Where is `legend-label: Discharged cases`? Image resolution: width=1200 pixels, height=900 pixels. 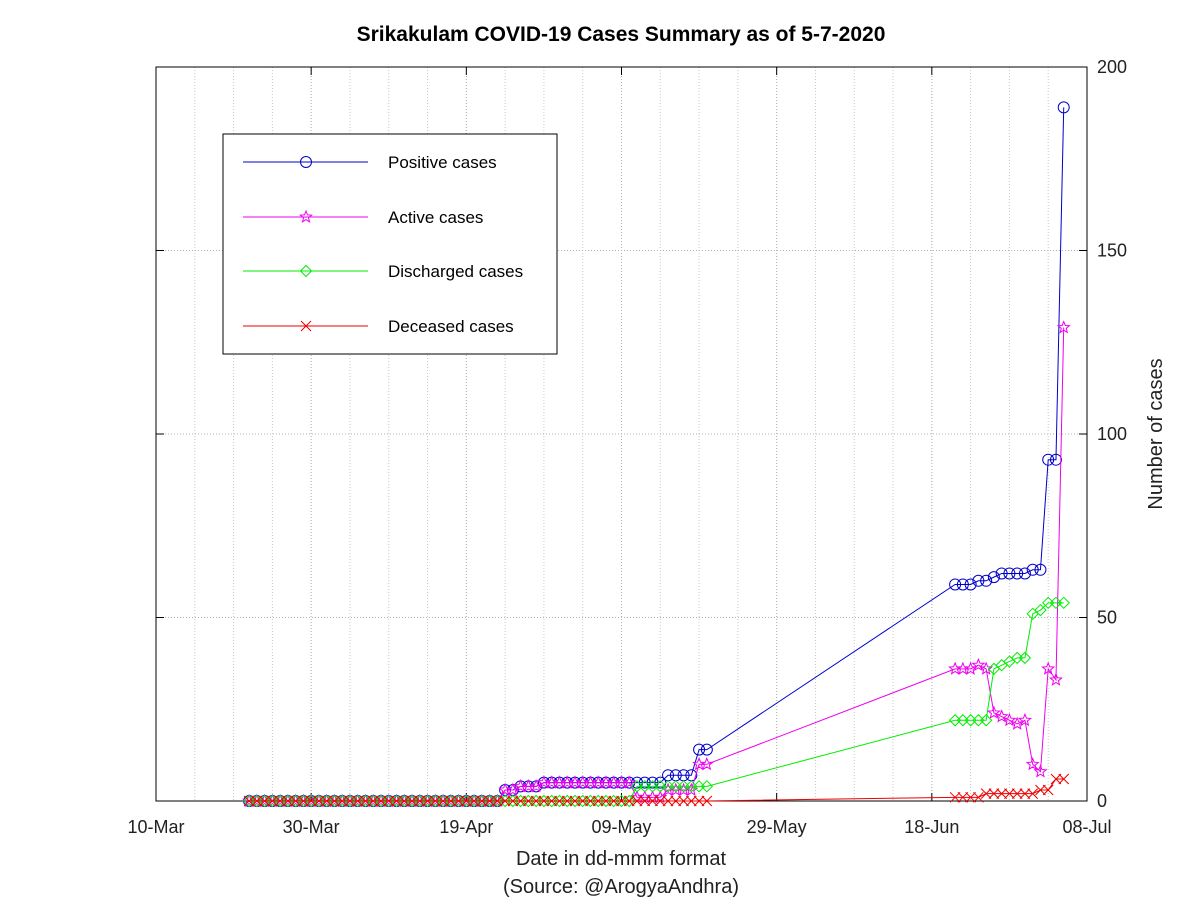 legend-label: Discharged cases is located at coordinates (455, 271).